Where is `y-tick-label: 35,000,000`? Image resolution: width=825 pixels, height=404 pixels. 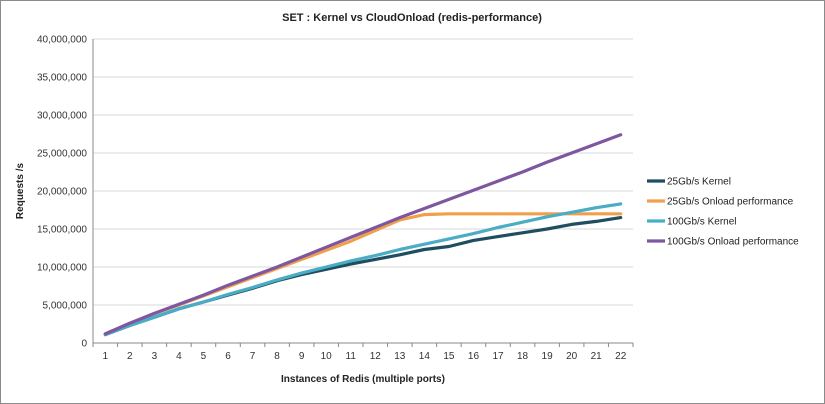 y-tick-label: 35,000,000 is located at coordinates (62, 78).